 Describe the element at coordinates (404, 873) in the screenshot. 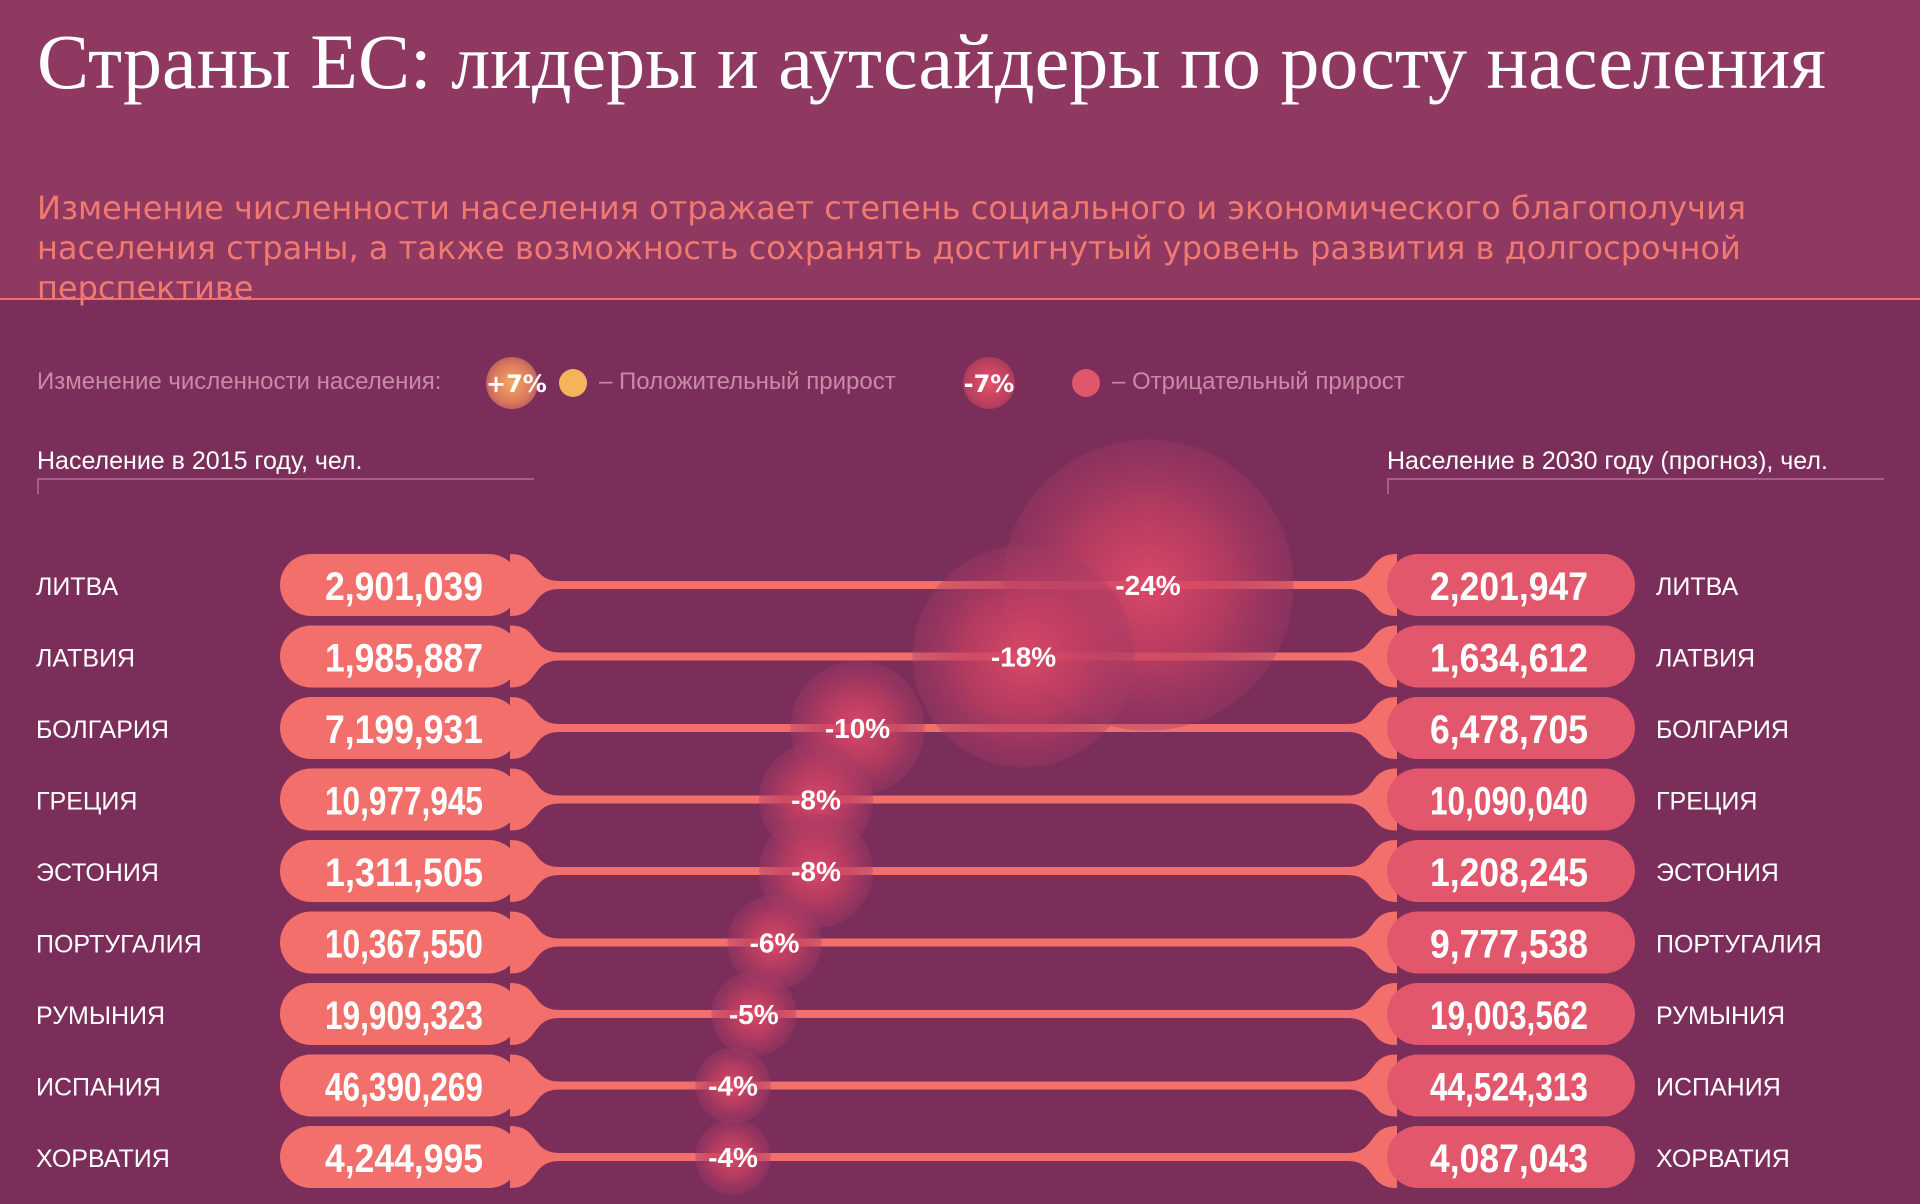

I see `value-2015: 1,311,505` at that location.